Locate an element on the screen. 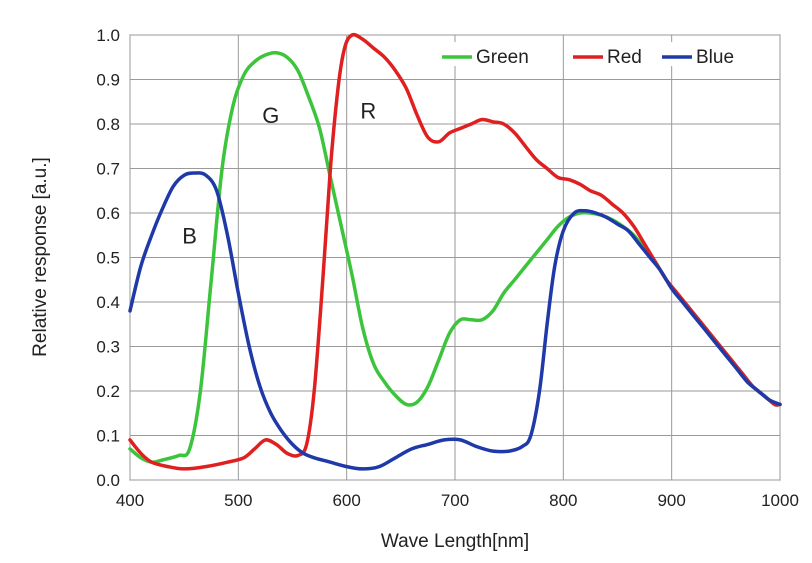 The image size is (812, 563). x-axis-ticks: 400 500 600 700 800 900 1000 is located at coordinates (457, 500).